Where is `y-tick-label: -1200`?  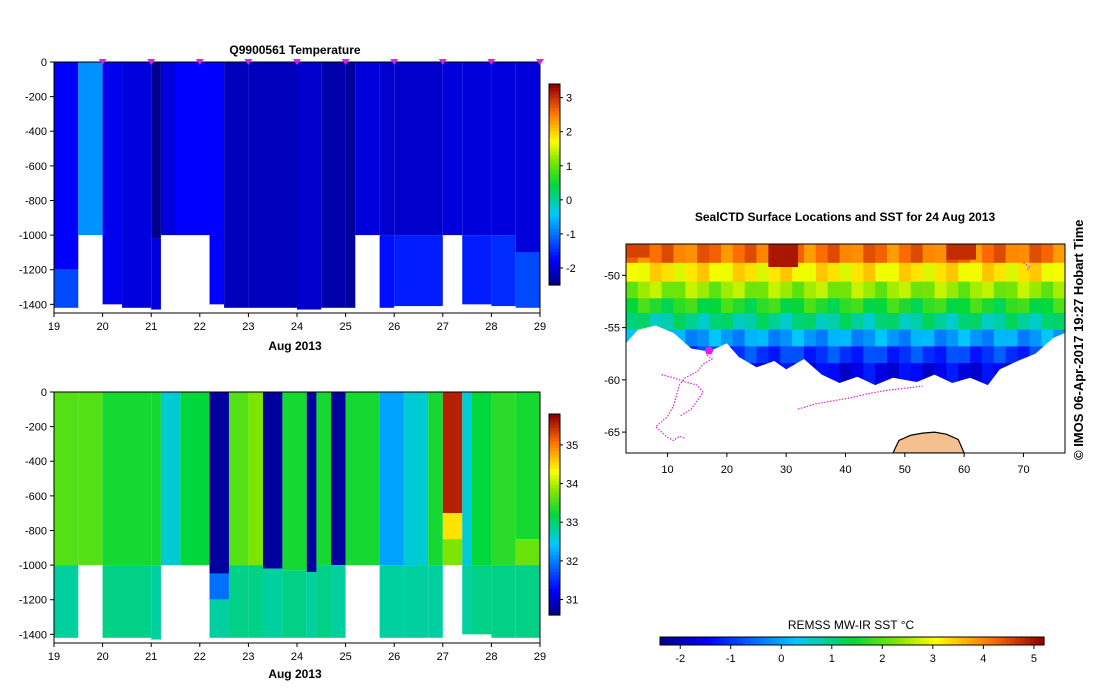 y-tick-label: -1200 is located at coordinates (33, 271).